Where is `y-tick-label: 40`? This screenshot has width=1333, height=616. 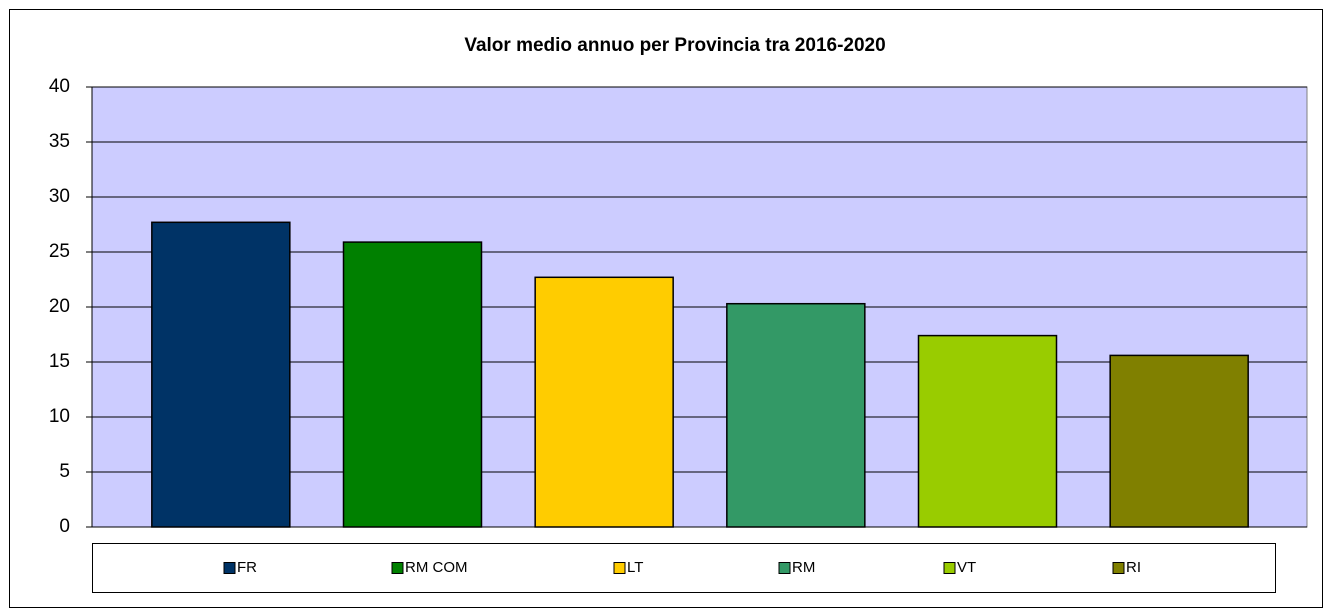 y-tick-label: 40 is located at coordinates (59, 86).